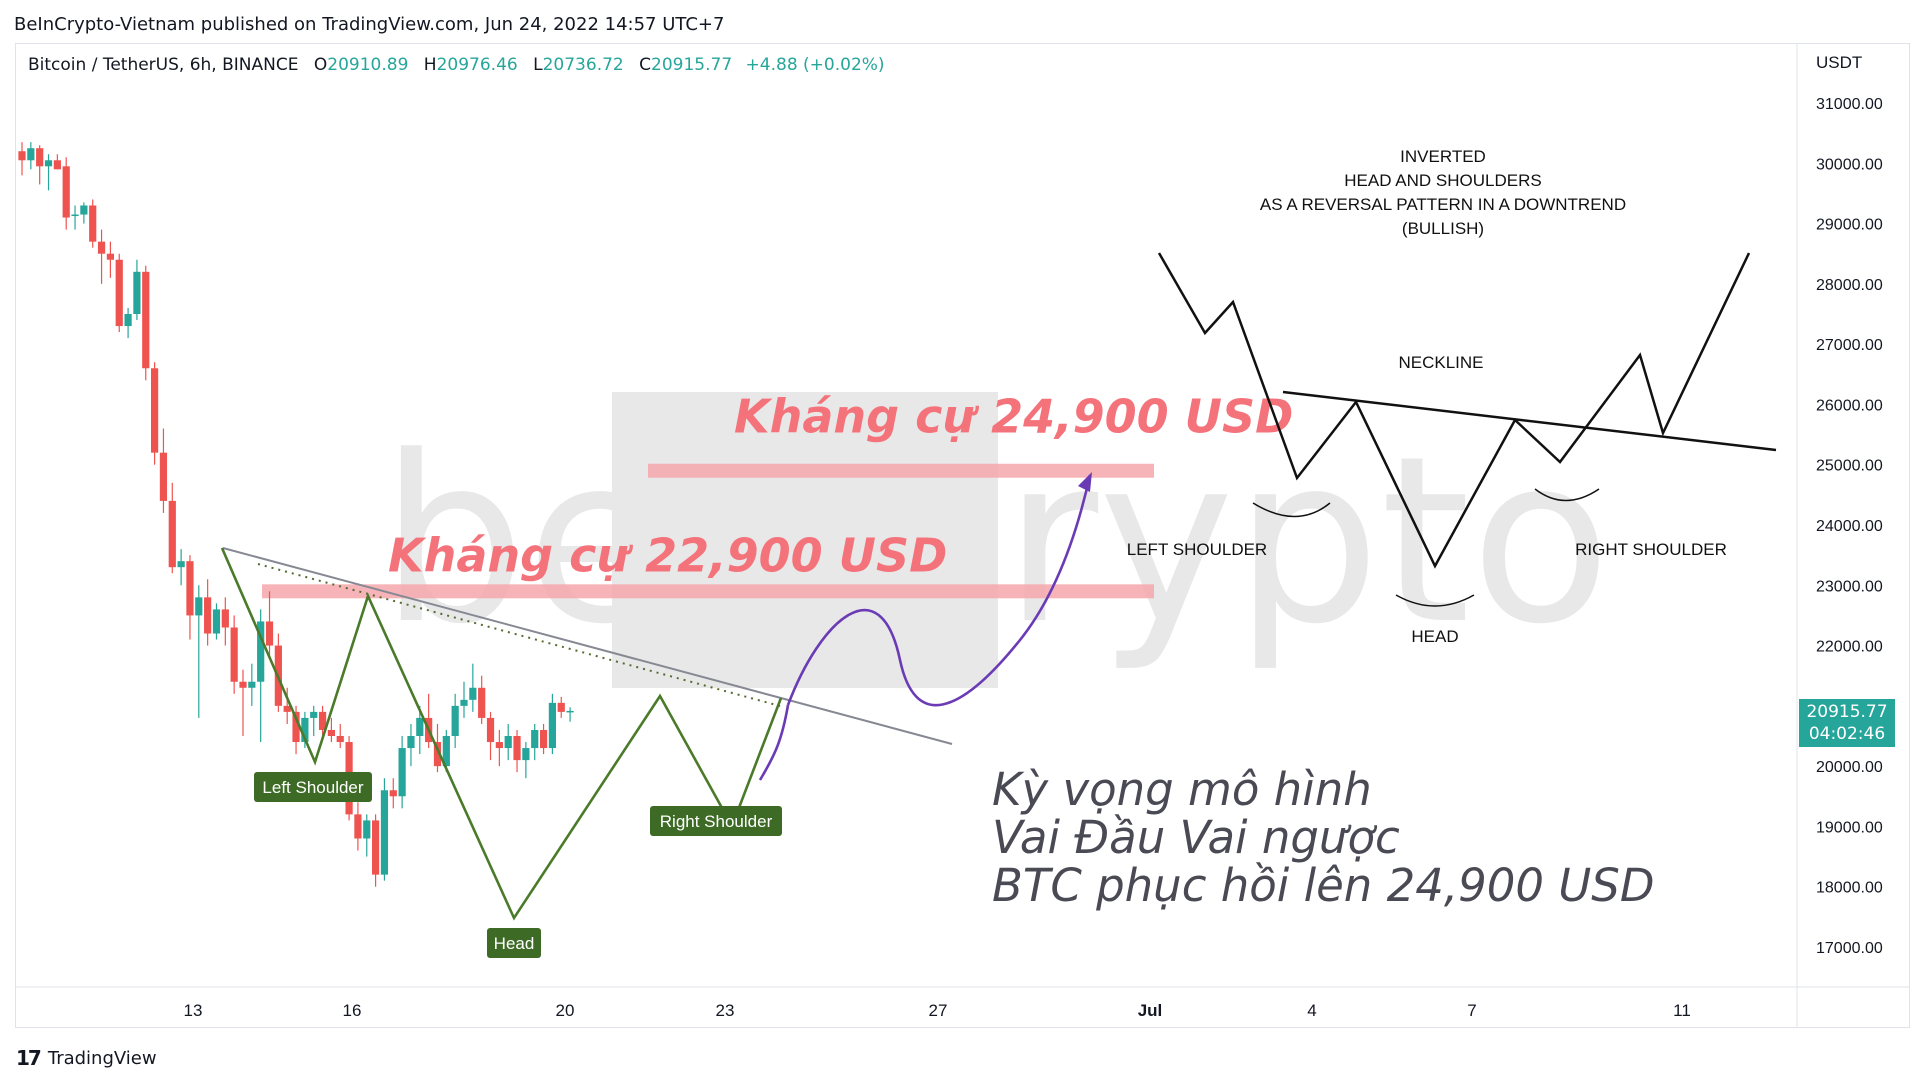  Describe the element at coordinates (725, 1010) in the screenshot. I see `x-tick-label: 23` at that location.